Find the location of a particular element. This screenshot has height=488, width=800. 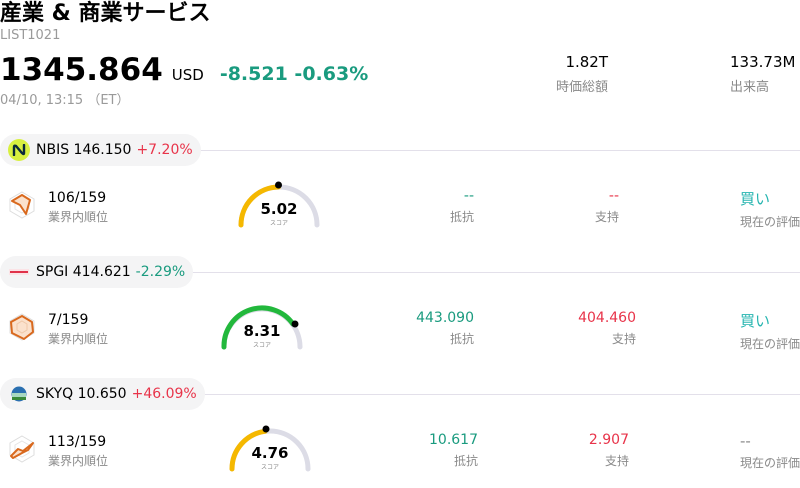

stock-pill-spgi: SPGI 414.621 -2.29% is located at coordinates (97, 272).